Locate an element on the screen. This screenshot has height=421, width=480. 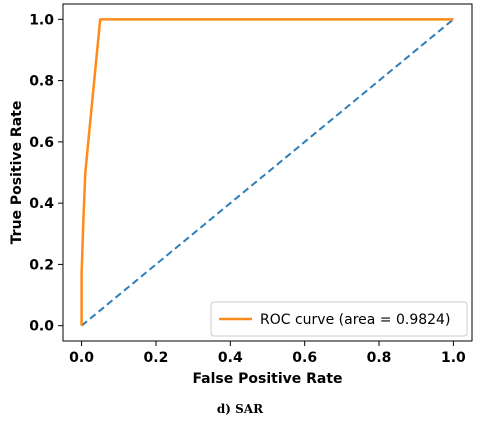
legend: ROC curve (area = 0.9824) is located at coordinates (339, 319).